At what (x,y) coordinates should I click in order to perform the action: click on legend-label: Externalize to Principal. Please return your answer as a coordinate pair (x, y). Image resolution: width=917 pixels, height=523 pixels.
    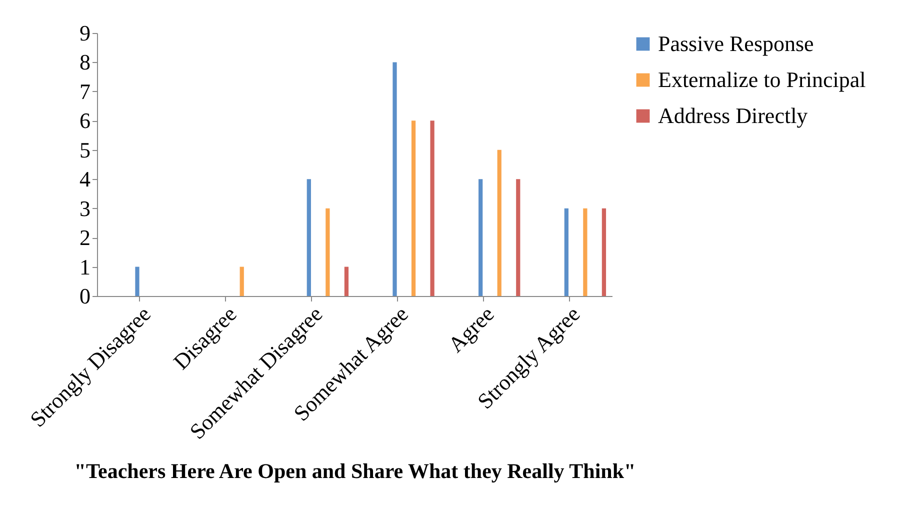
    Looking at the image, I should click on (762, 79).